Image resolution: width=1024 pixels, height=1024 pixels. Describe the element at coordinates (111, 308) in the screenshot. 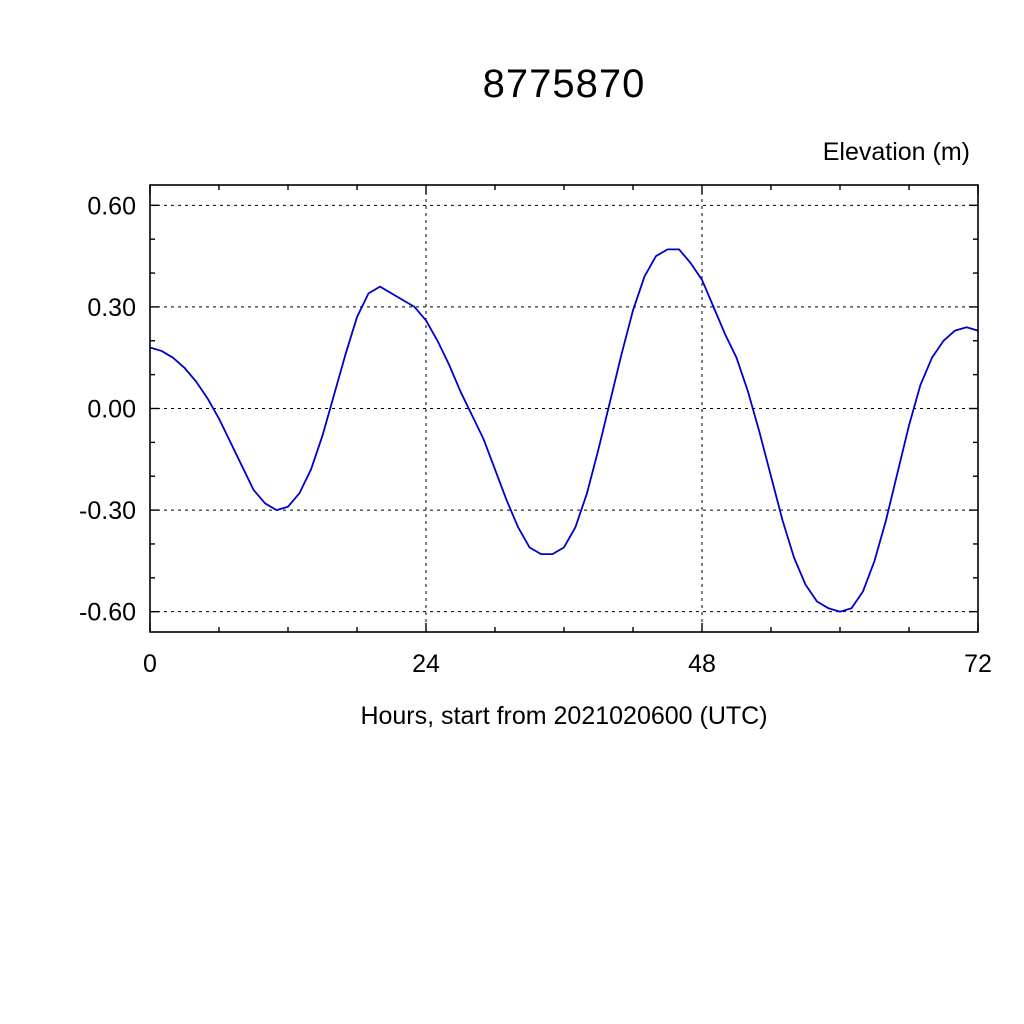

I see `y-tick-label: 0.30` at that location.